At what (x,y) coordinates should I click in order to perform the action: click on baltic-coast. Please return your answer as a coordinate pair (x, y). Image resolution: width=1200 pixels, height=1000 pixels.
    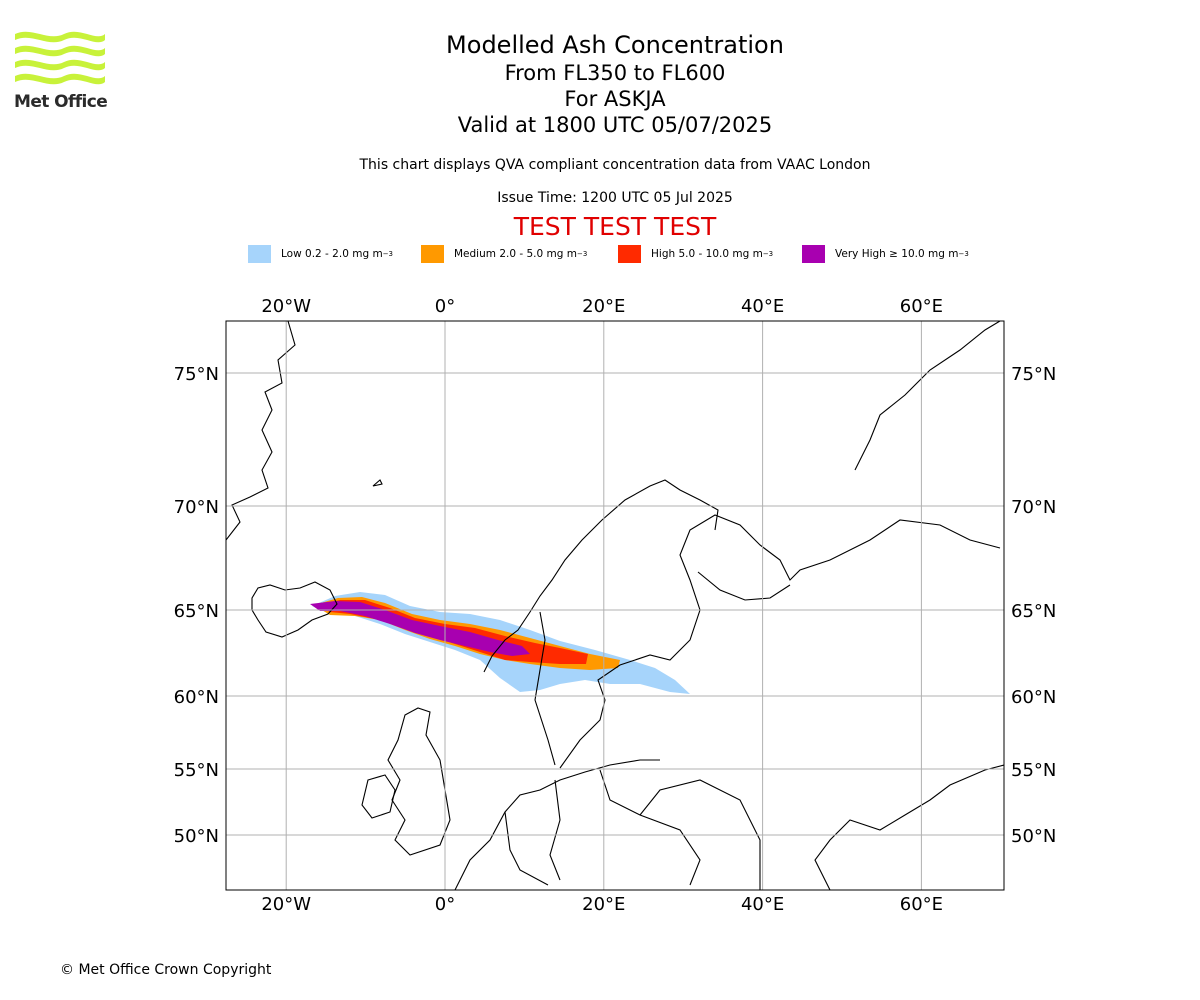
    Looking at the image, I should click on (780, 641).